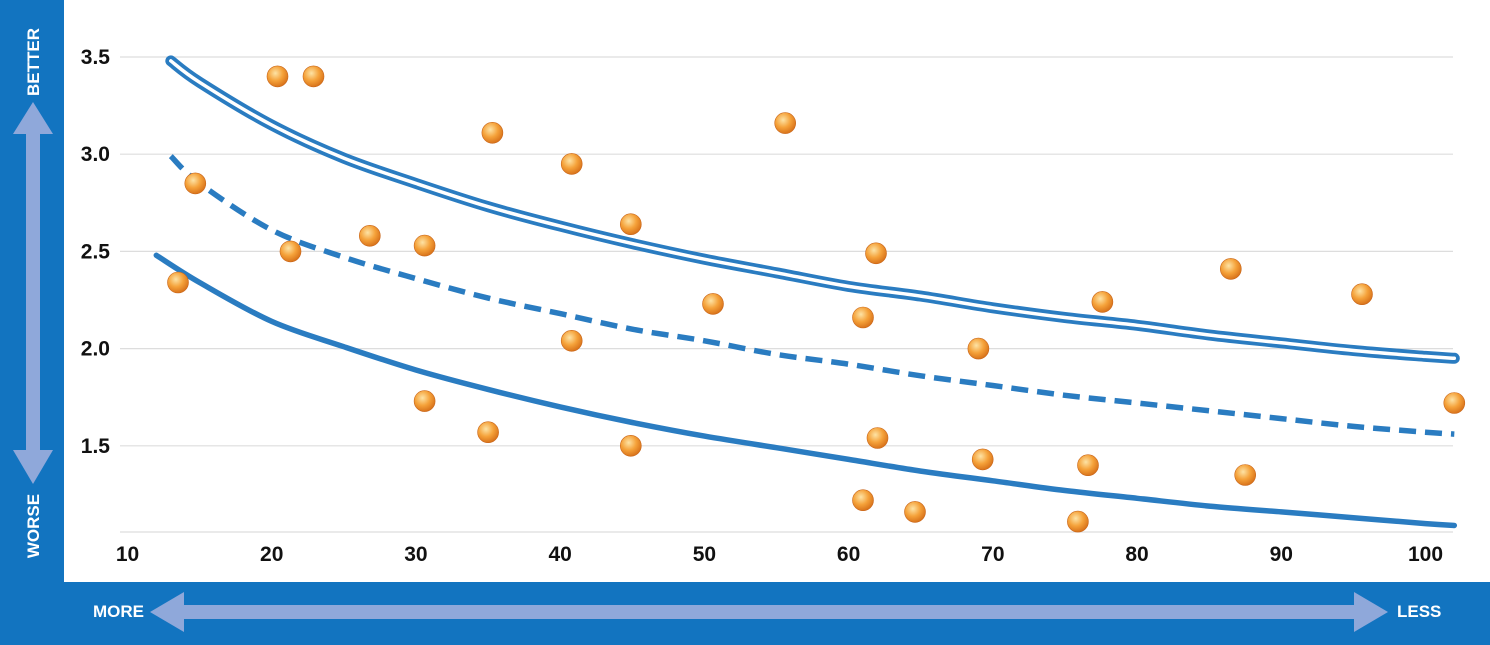  What do you see at coordinates (1419, 611) in the screenshot?
I see `x-axis-less-label: LESS` at bounding box center [1419, 611].